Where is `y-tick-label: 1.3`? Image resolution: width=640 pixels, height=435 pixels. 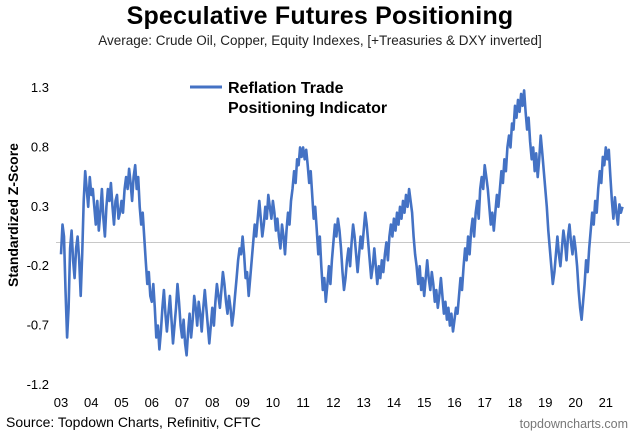
y-tick-label: 1.3 is located at coordinates (40, 87).